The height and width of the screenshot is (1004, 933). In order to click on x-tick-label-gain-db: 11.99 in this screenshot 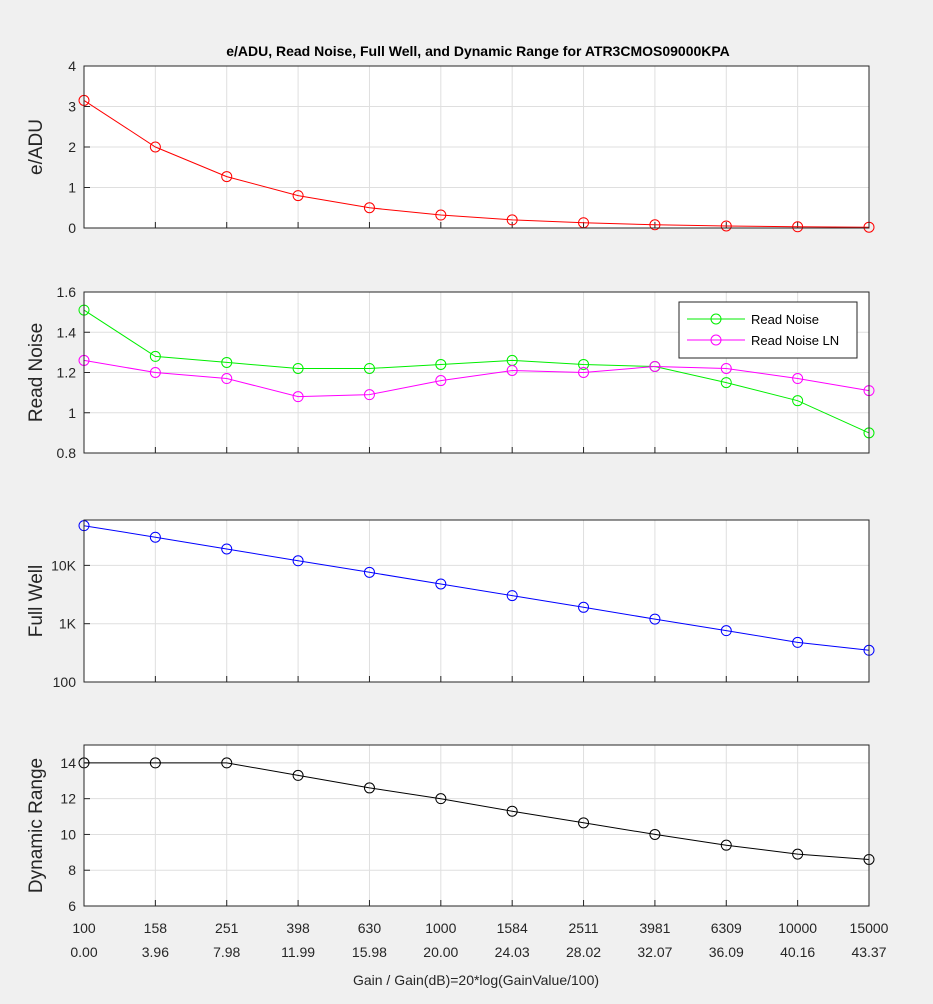, I will do `click(298, 952)`.